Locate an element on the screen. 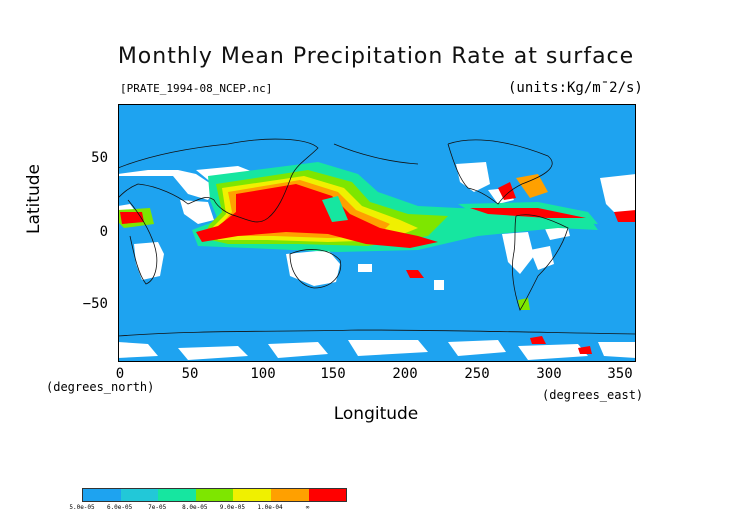 This screenshot has width=752, height=532. colorbar-label: 8.0e-05 is located at coordinates (195, 507).